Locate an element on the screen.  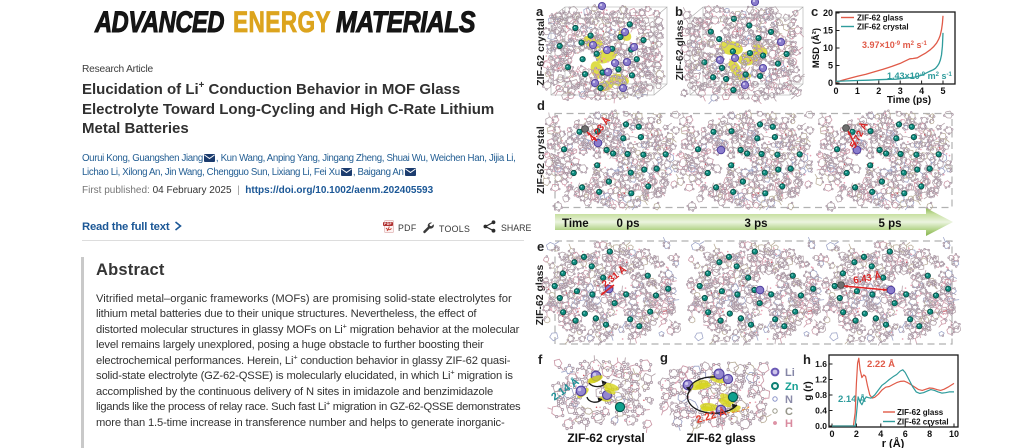
svg-text: 0 ps is located at coordinates (627, 224).